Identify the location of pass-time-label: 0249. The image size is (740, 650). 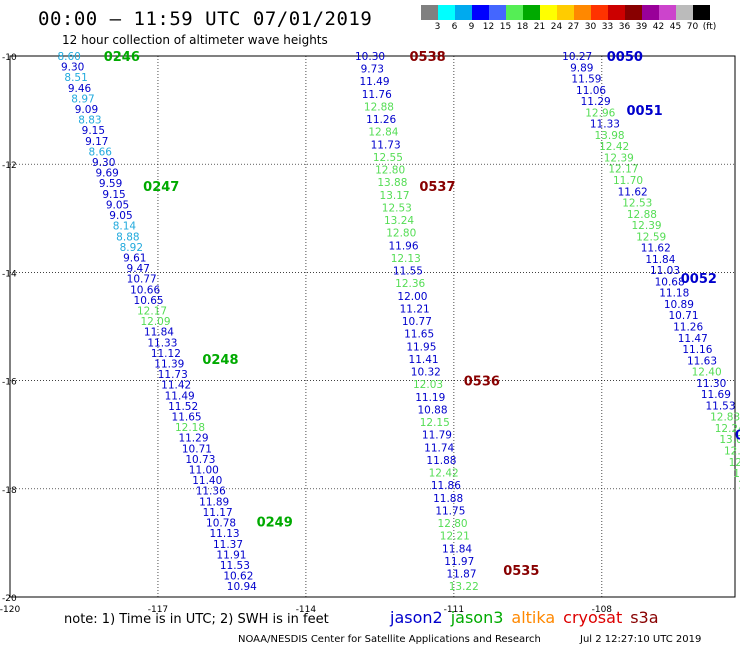
(275, 522).